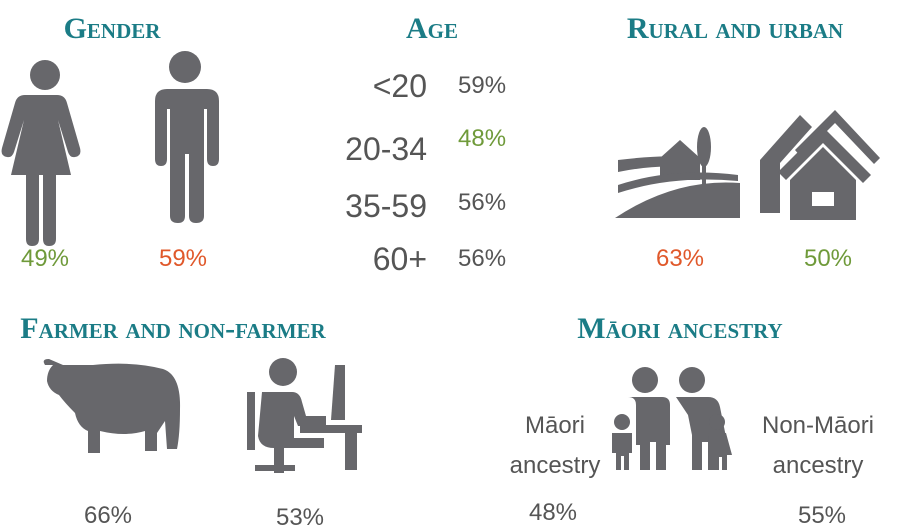 Image resolution: width=903 pixels, height=530 pixels. What do you see at coordinates (300, 517) in the screenshot?
I see `percentage: 53%` at bounding box center [300, 517].